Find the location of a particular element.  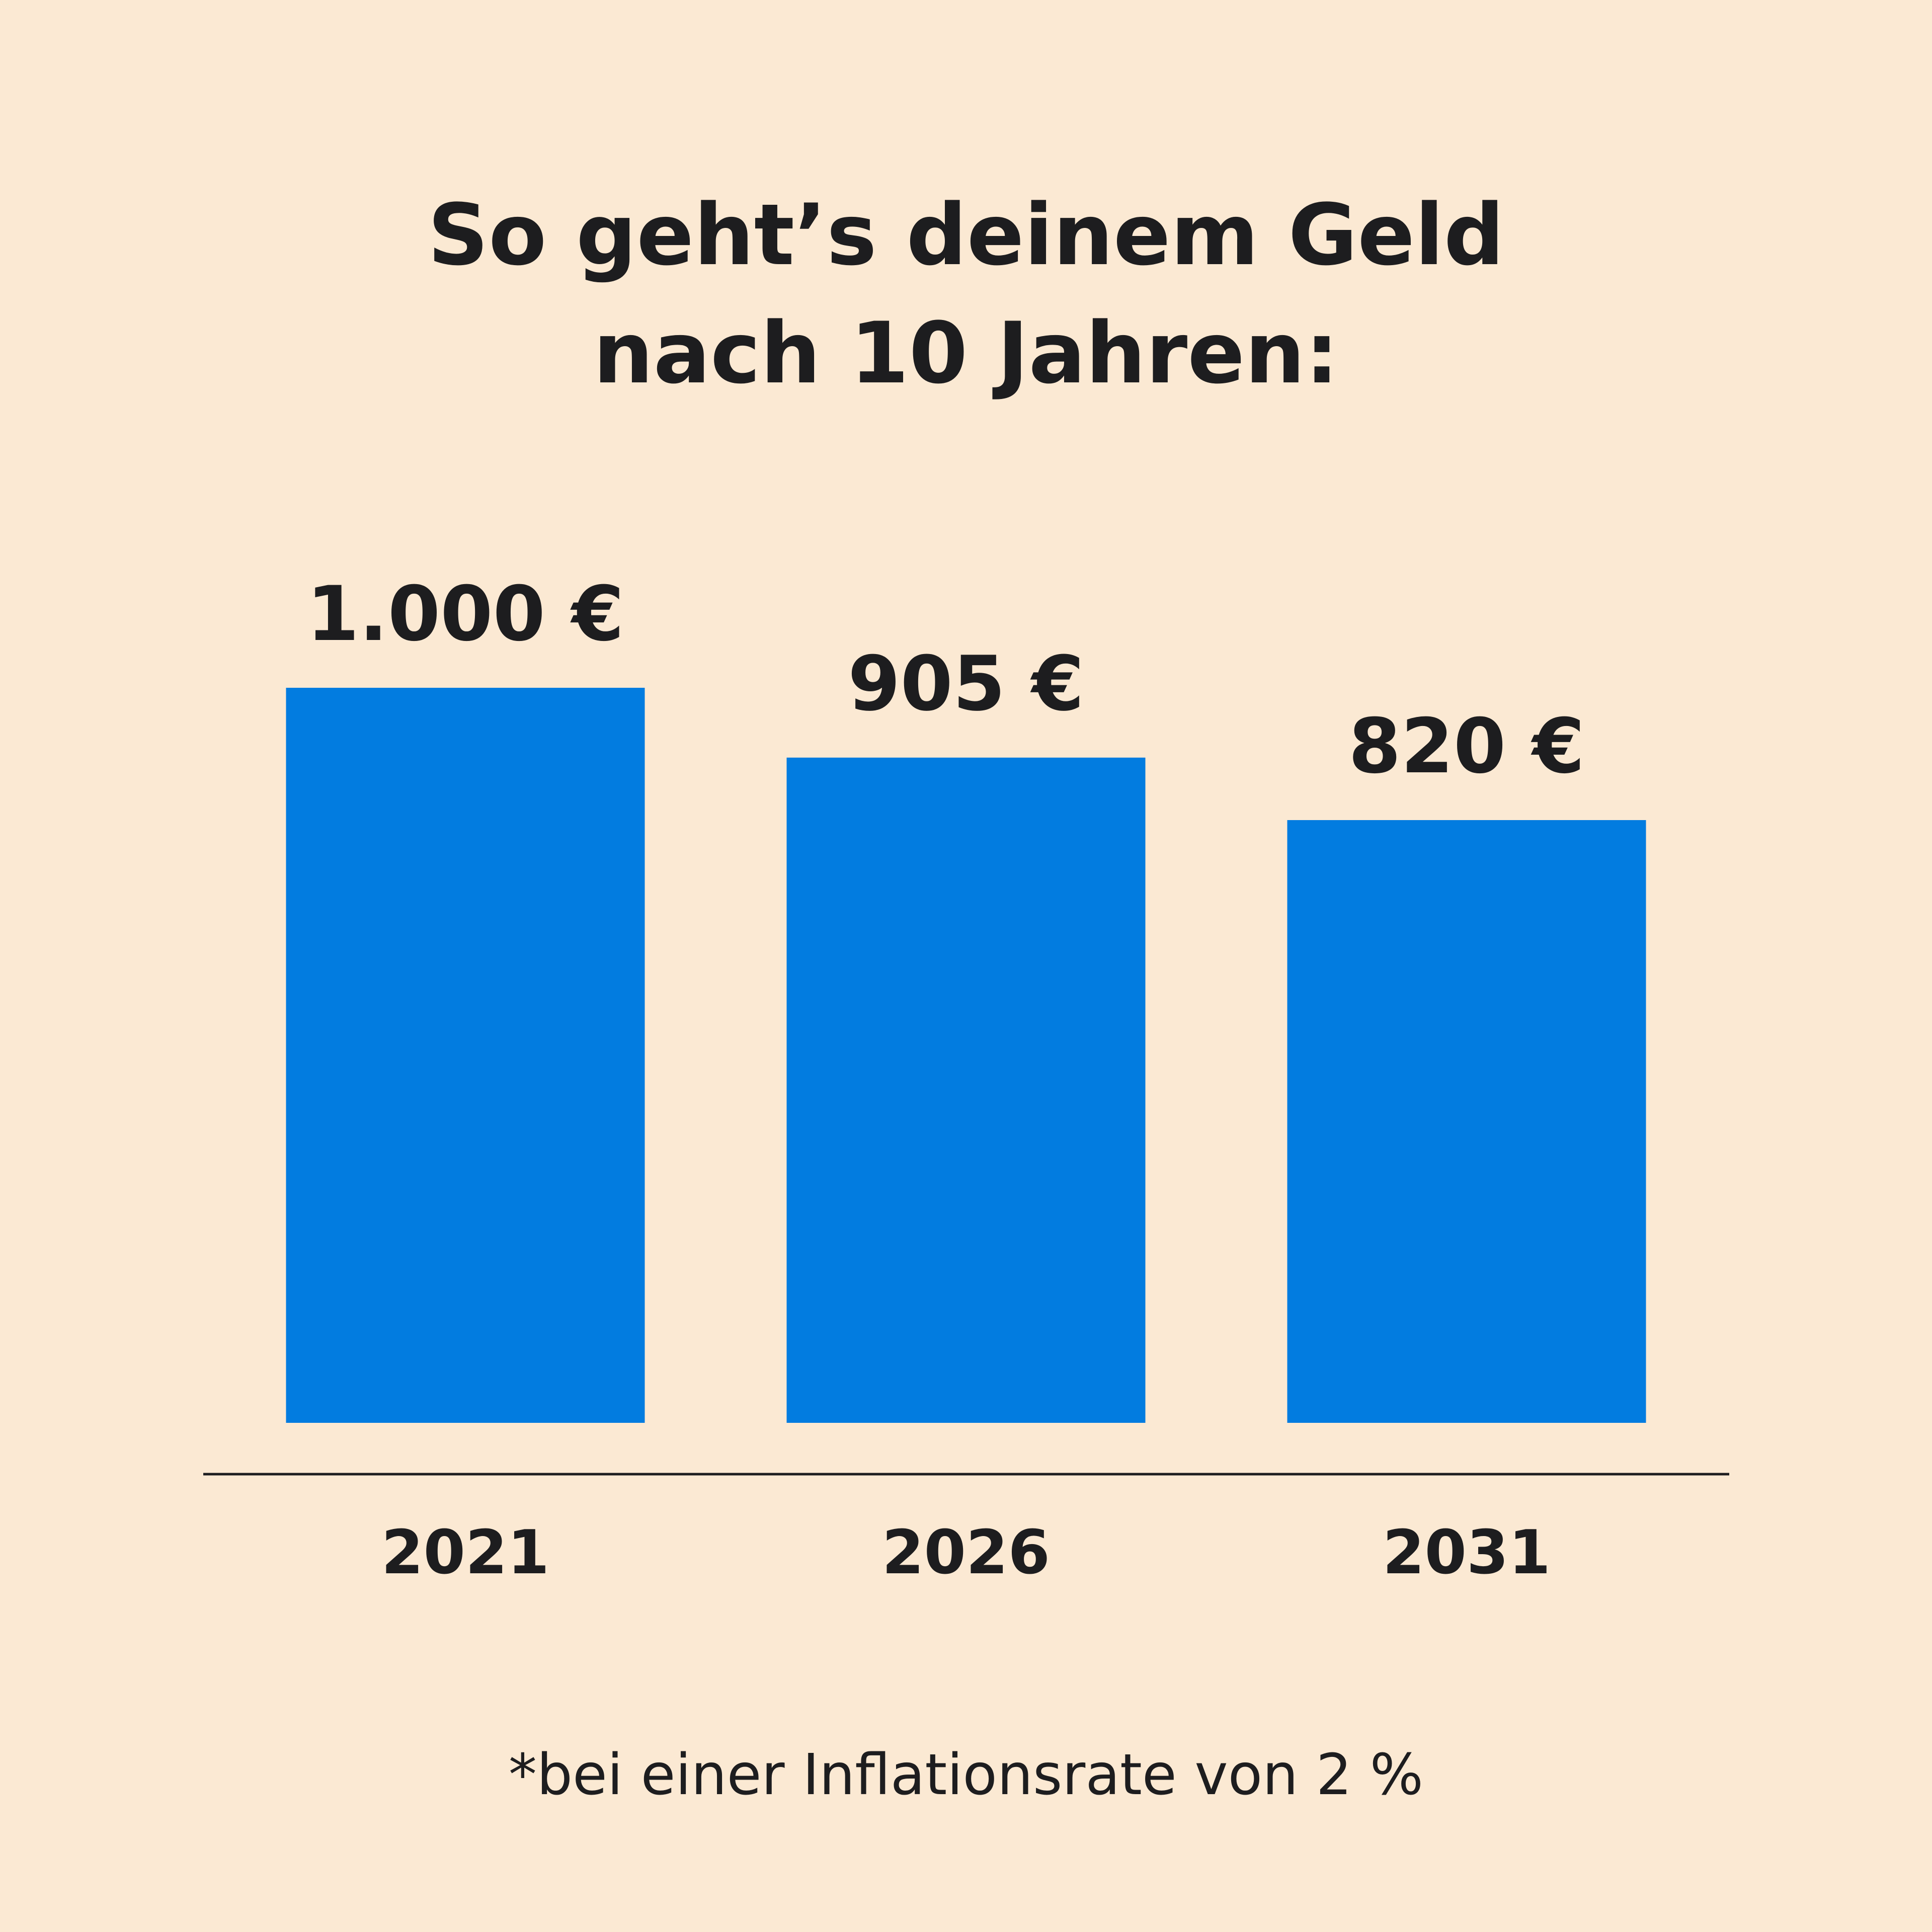

bar-2021 is located at coordinates (466, 1055).